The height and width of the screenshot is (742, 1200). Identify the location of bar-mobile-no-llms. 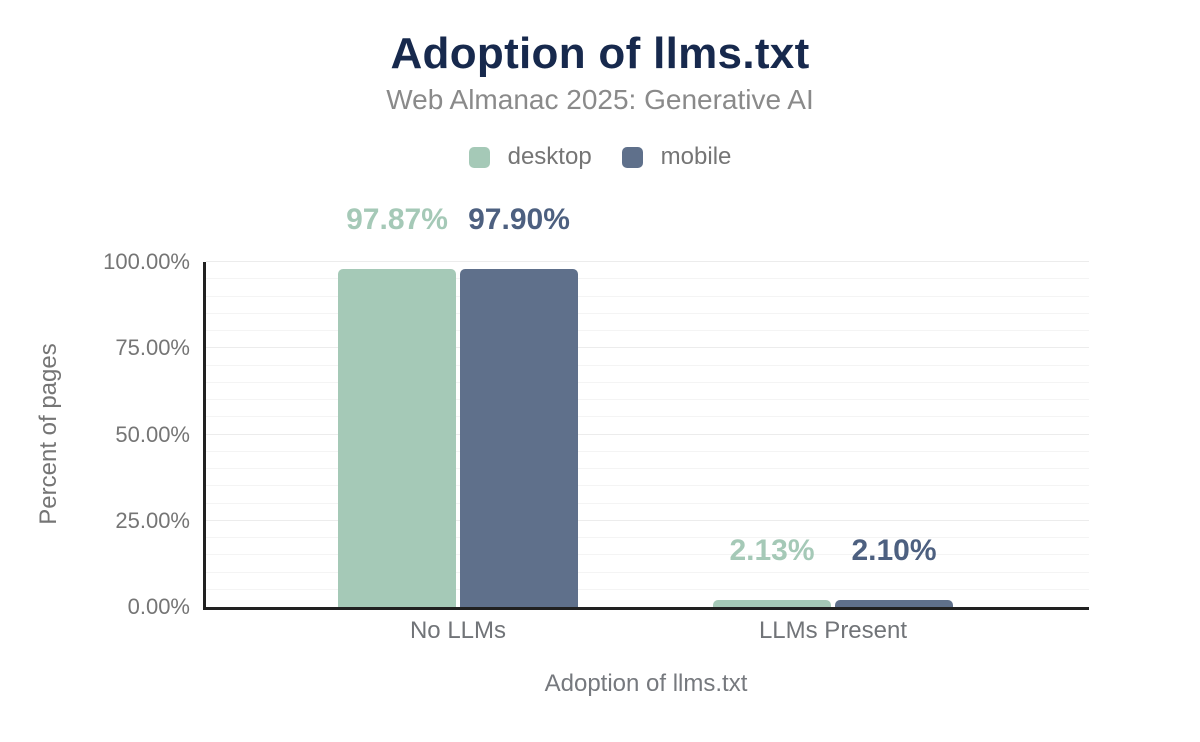
(519, 438).